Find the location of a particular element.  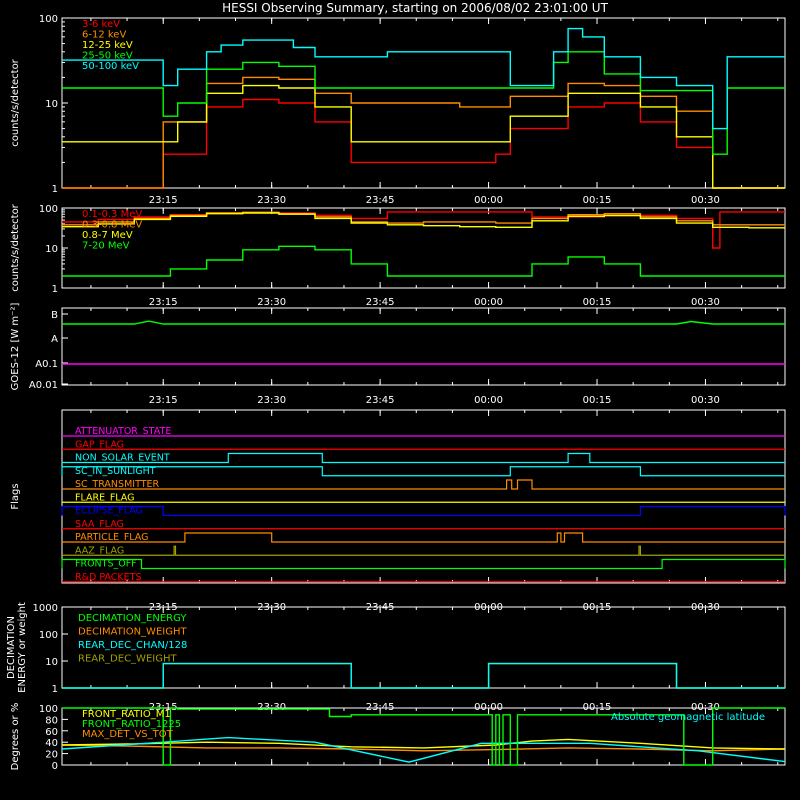

flag-label: PARTICLE_FLAG is located at coordinates (111, 537).